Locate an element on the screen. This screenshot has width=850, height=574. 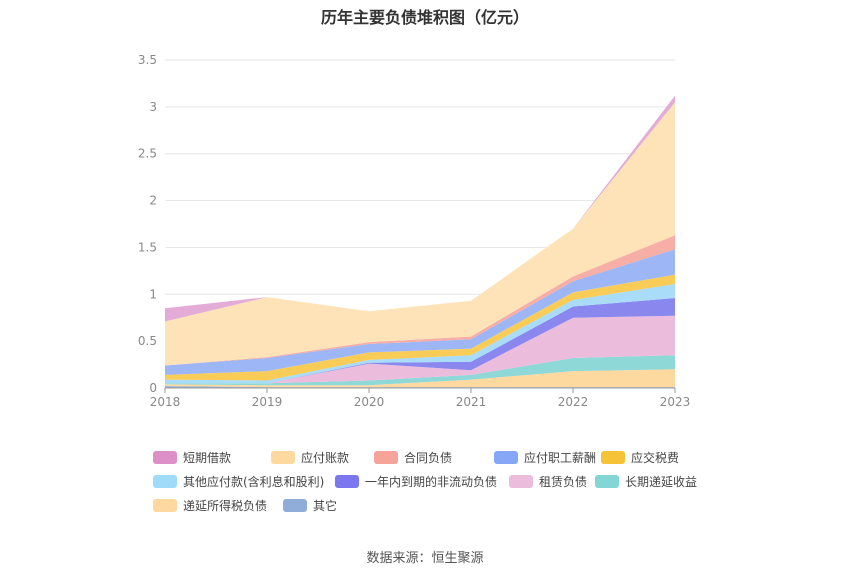
x-tick-label: 2020 is located at coordinates (369, 402).